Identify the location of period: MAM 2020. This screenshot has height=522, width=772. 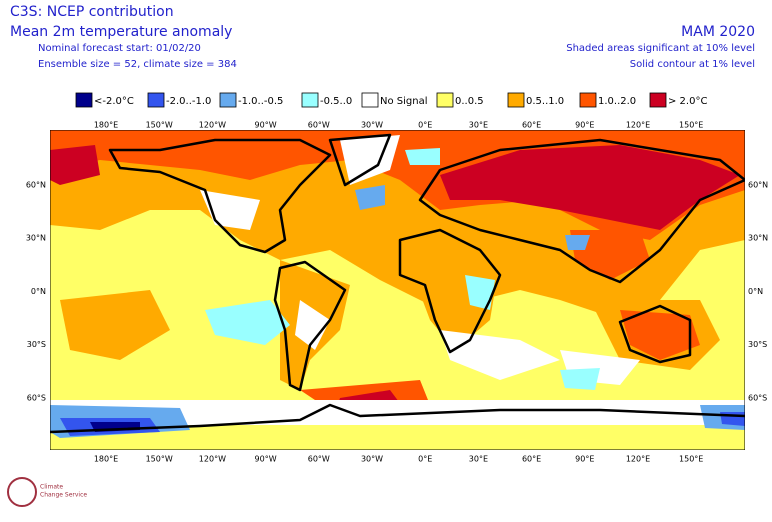
(718, 32).